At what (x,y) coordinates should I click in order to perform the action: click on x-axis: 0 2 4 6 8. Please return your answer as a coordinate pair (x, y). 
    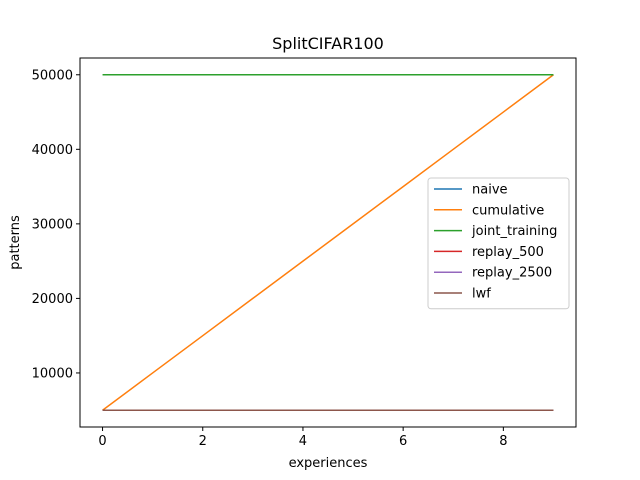
    Looking at the image, I should click on (302, 438).